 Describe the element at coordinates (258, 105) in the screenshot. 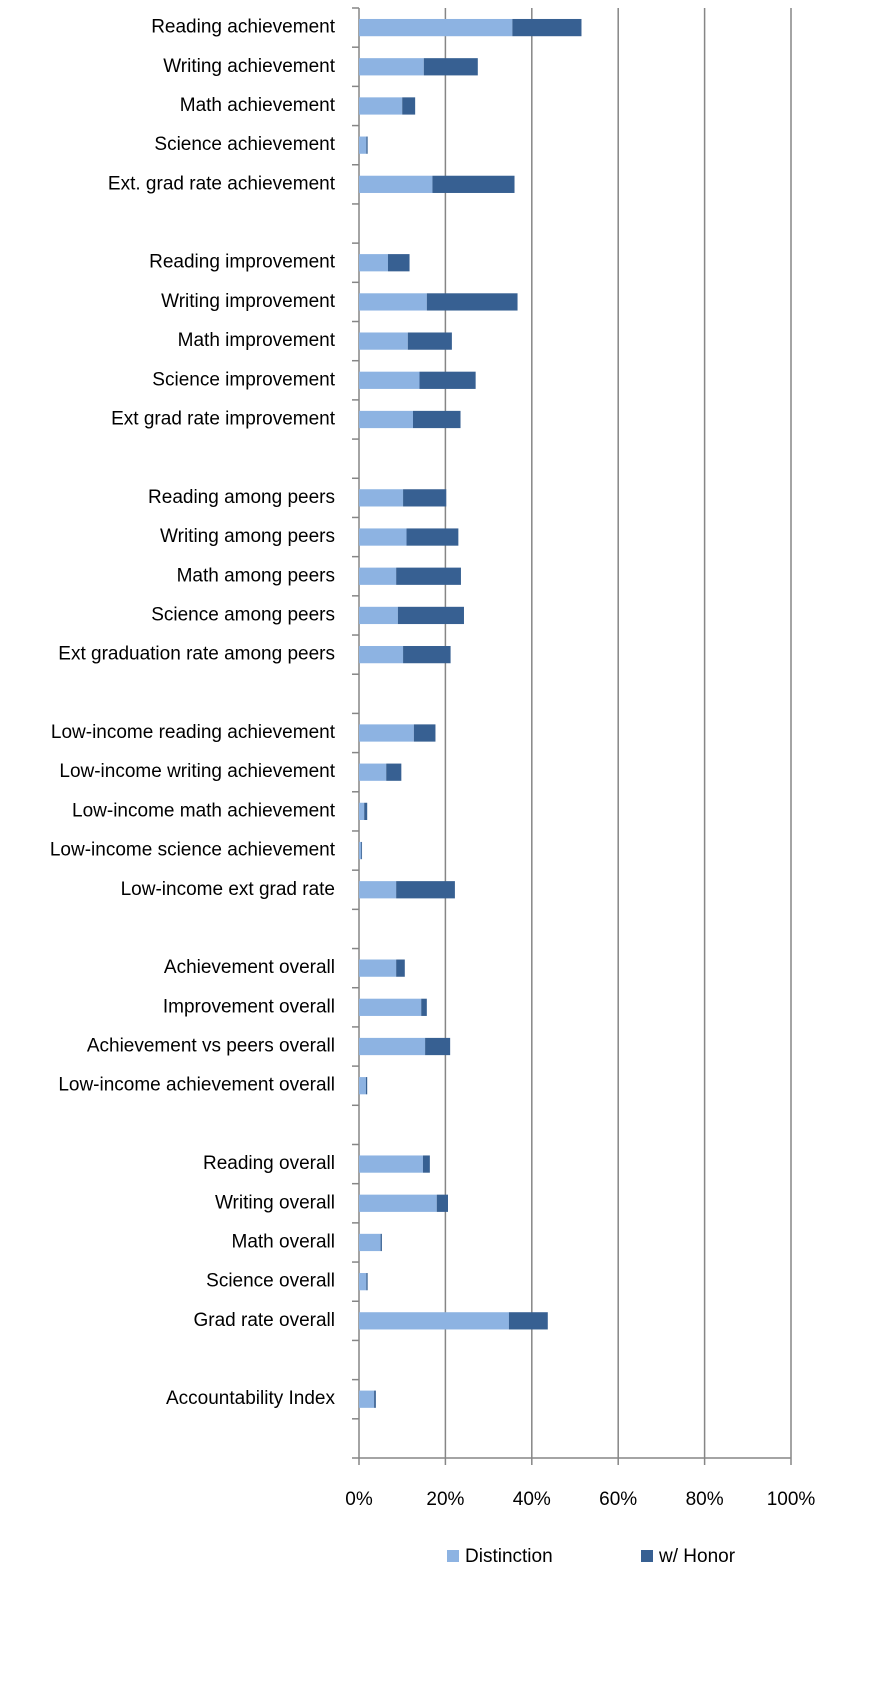

I see `y-tick-label: Math achievement` at that location.